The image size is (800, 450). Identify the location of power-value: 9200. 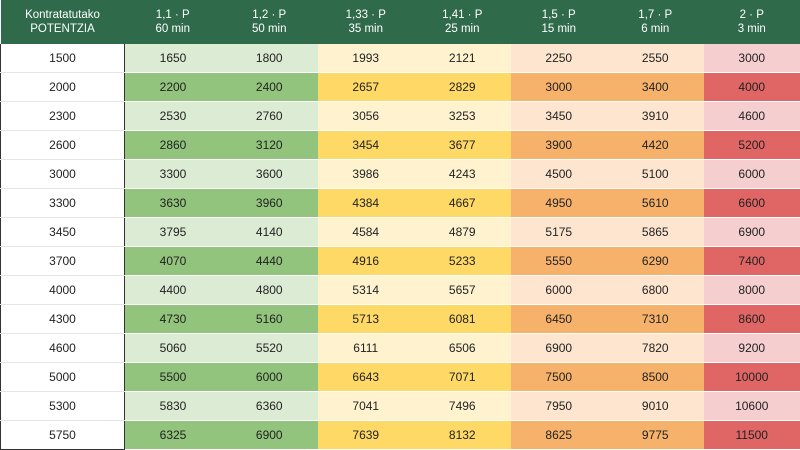
(752, 348).